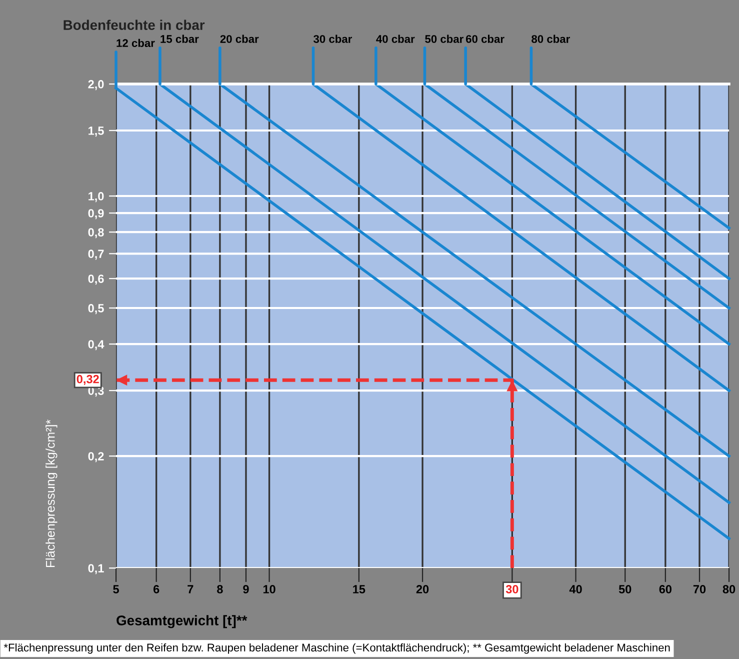 The height and width of the screenshot is (659, 739). What do you see at coordinates (182, 621) in the screenshot?
I see `x-axis-title: Gesamtgewicht [t]**` at bounding box center [182, 621].